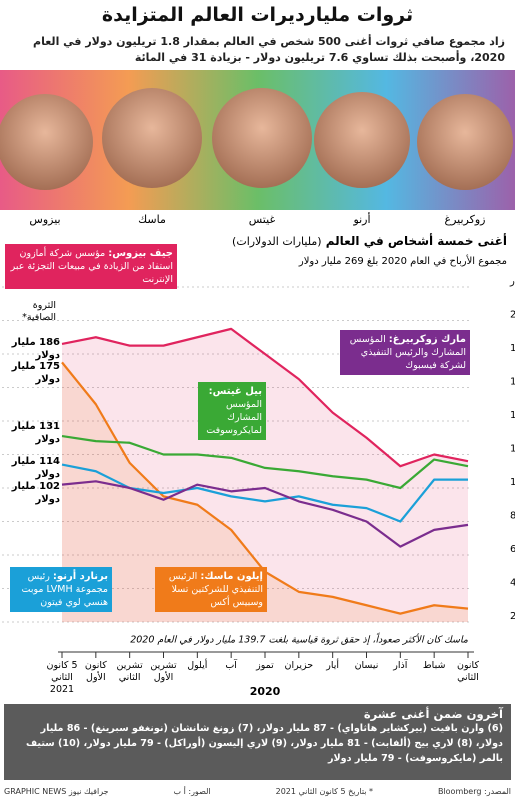 This screenshot has width=515, height=800. I want to click on y-tick-label: 60, so click(512, 549).